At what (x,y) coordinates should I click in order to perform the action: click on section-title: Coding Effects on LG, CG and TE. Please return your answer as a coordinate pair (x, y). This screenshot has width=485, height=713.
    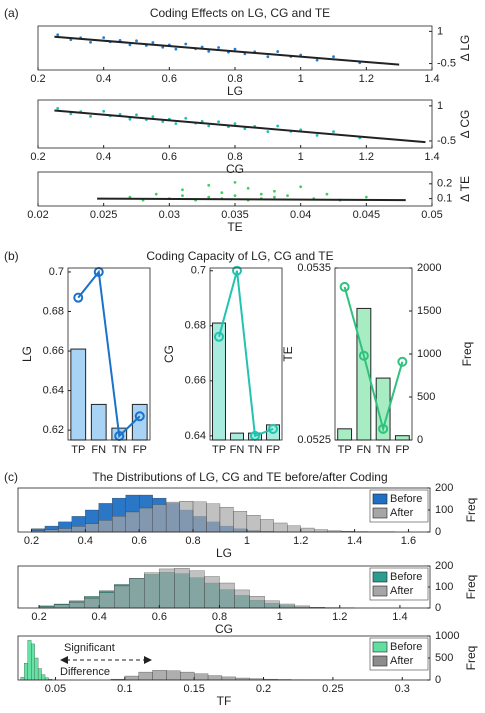
    Looking at the image, I should click on (240, 13).